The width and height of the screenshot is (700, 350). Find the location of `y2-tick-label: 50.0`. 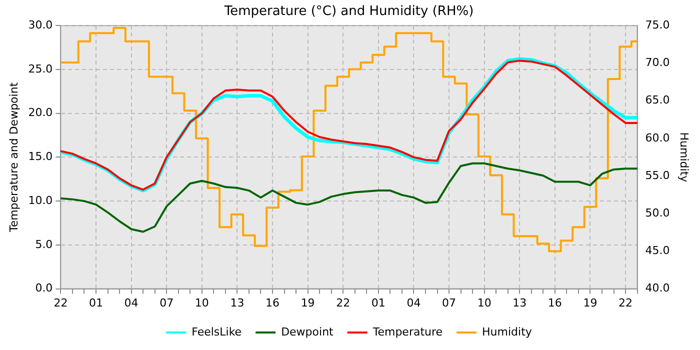

y2-tick-label: 50.0 is located at coordinates (657, 213).